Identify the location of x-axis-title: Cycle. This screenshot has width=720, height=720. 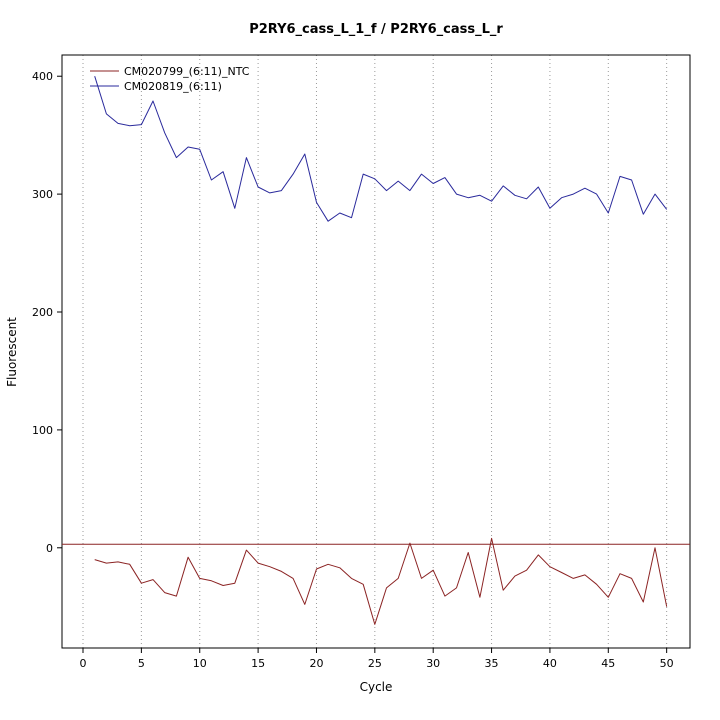
(376, 687).